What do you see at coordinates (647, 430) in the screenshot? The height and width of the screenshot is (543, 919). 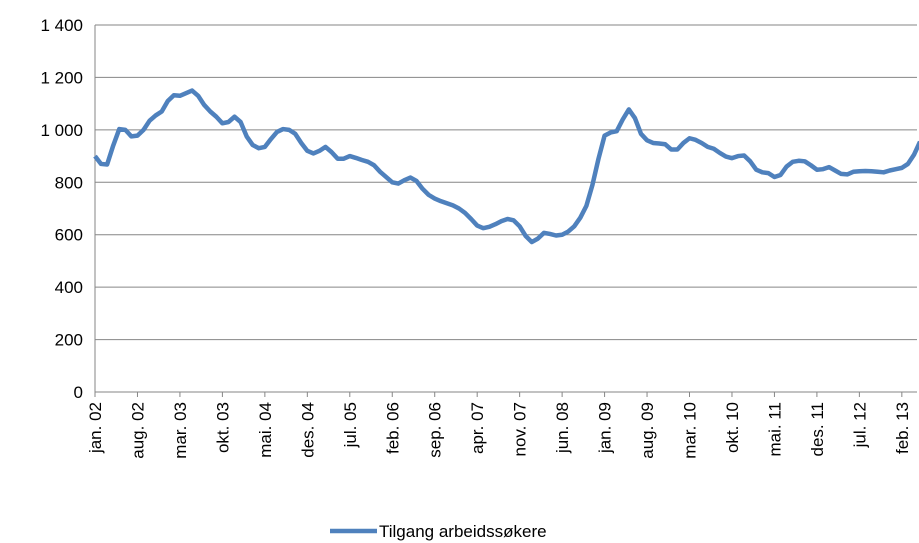 I see `x-tick-label: aug. 09` at bounding box center [647, 430].